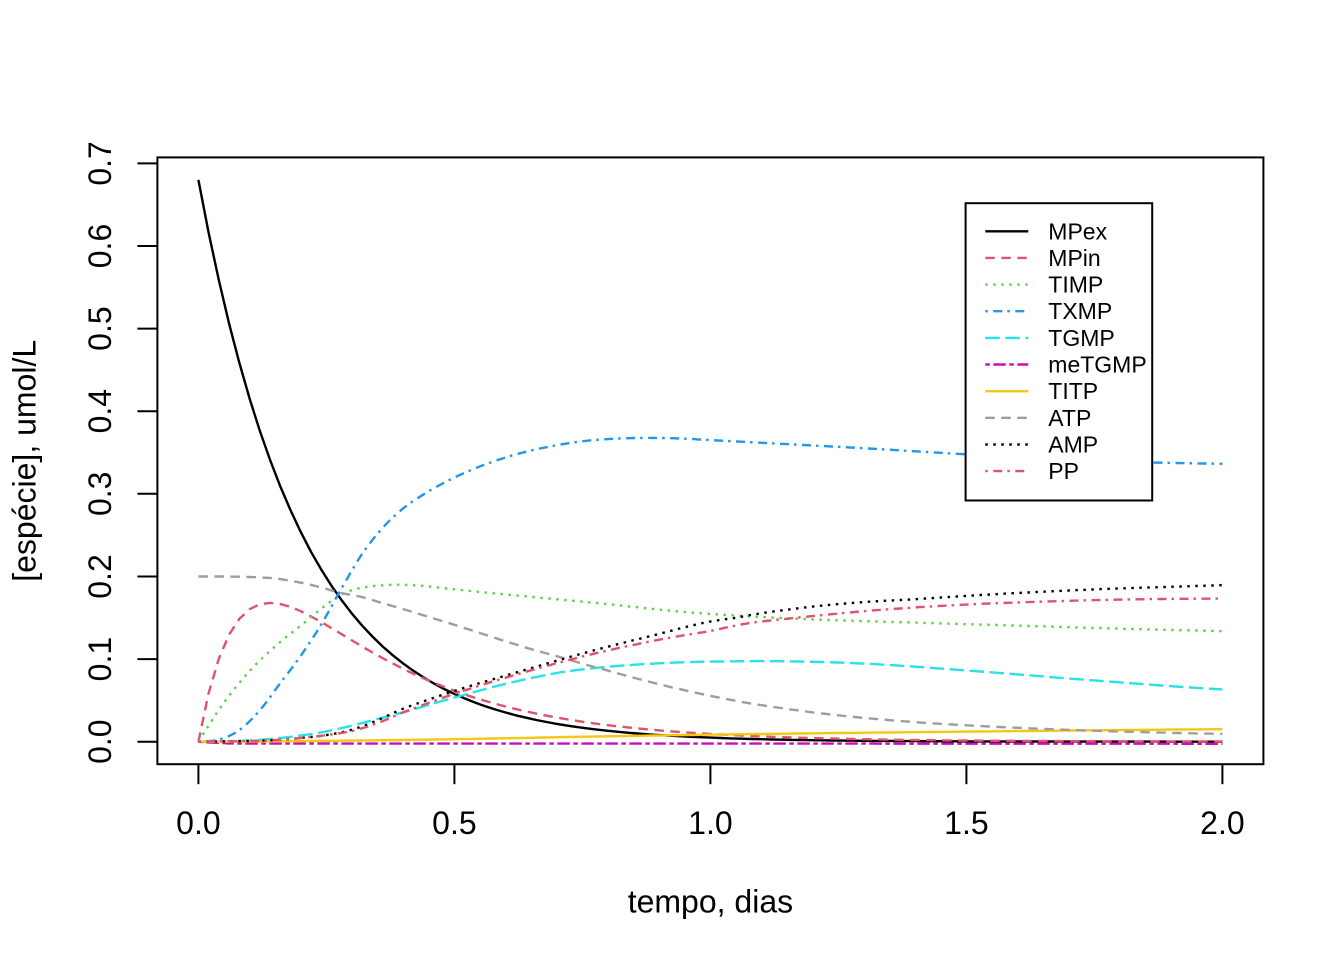 This screenshot has width=1344, height=960. Describe the element at coordinates (100, 163) in the screenshot. I see `svg-text: 0.7` at that location.